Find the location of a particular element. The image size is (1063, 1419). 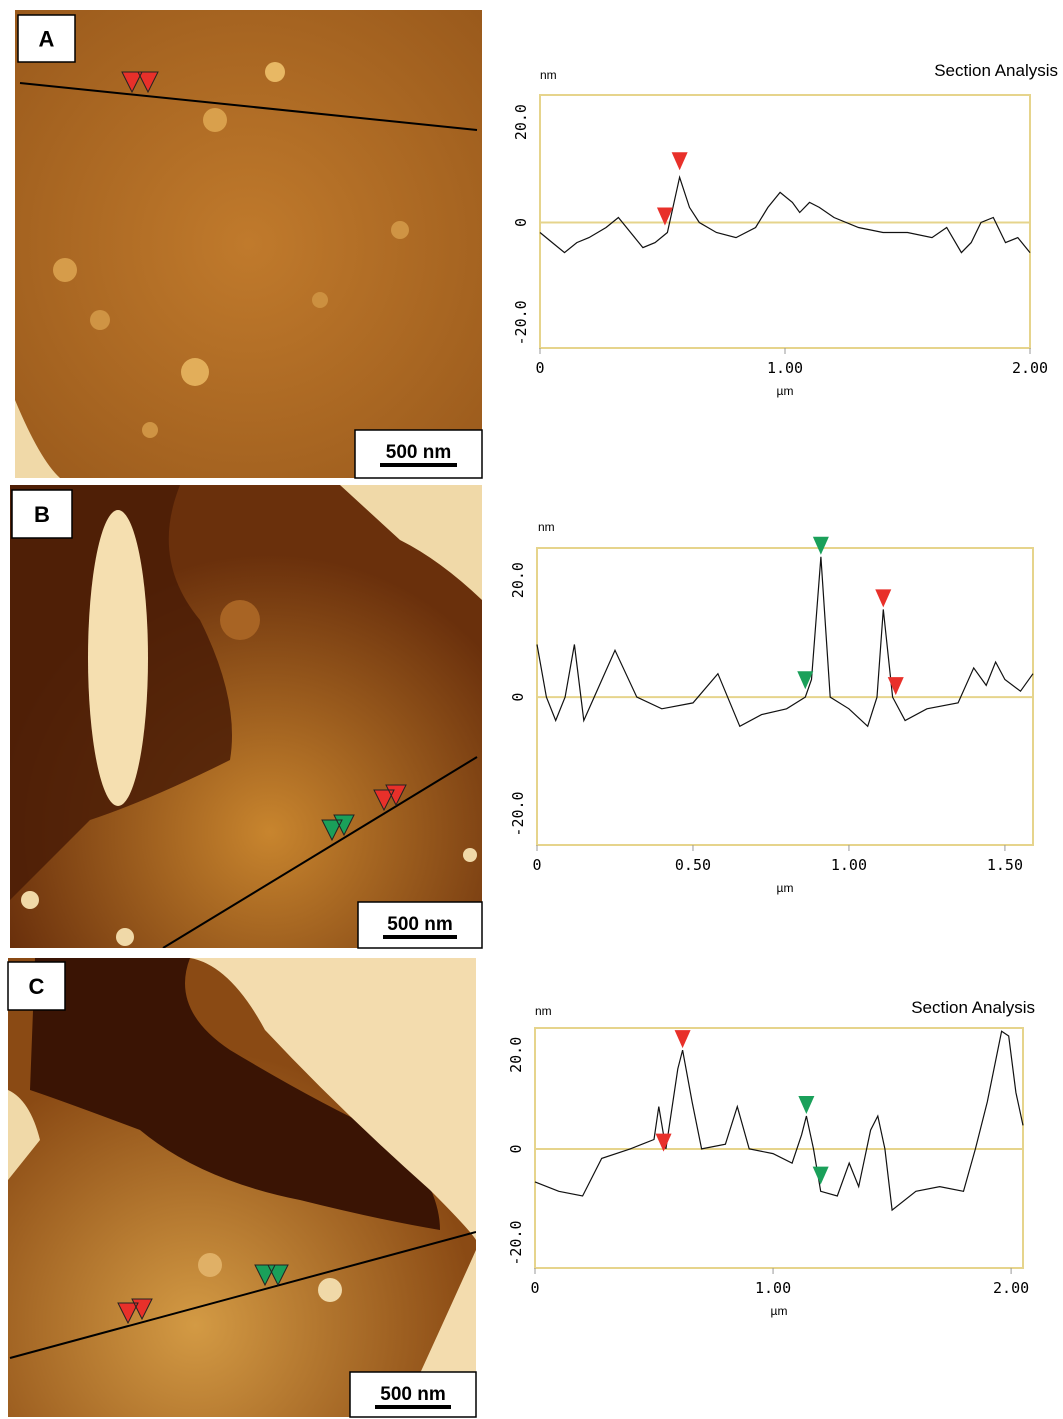

x-tick-label: 1.50 is located at coordinates (1005, 865).